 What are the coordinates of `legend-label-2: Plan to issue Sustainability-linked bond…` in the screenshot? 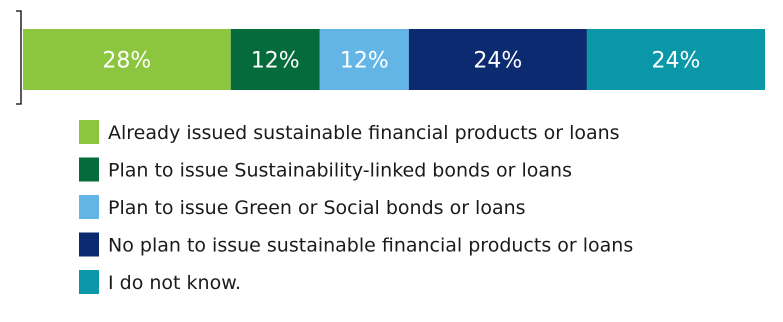 It's located at (340, 171).